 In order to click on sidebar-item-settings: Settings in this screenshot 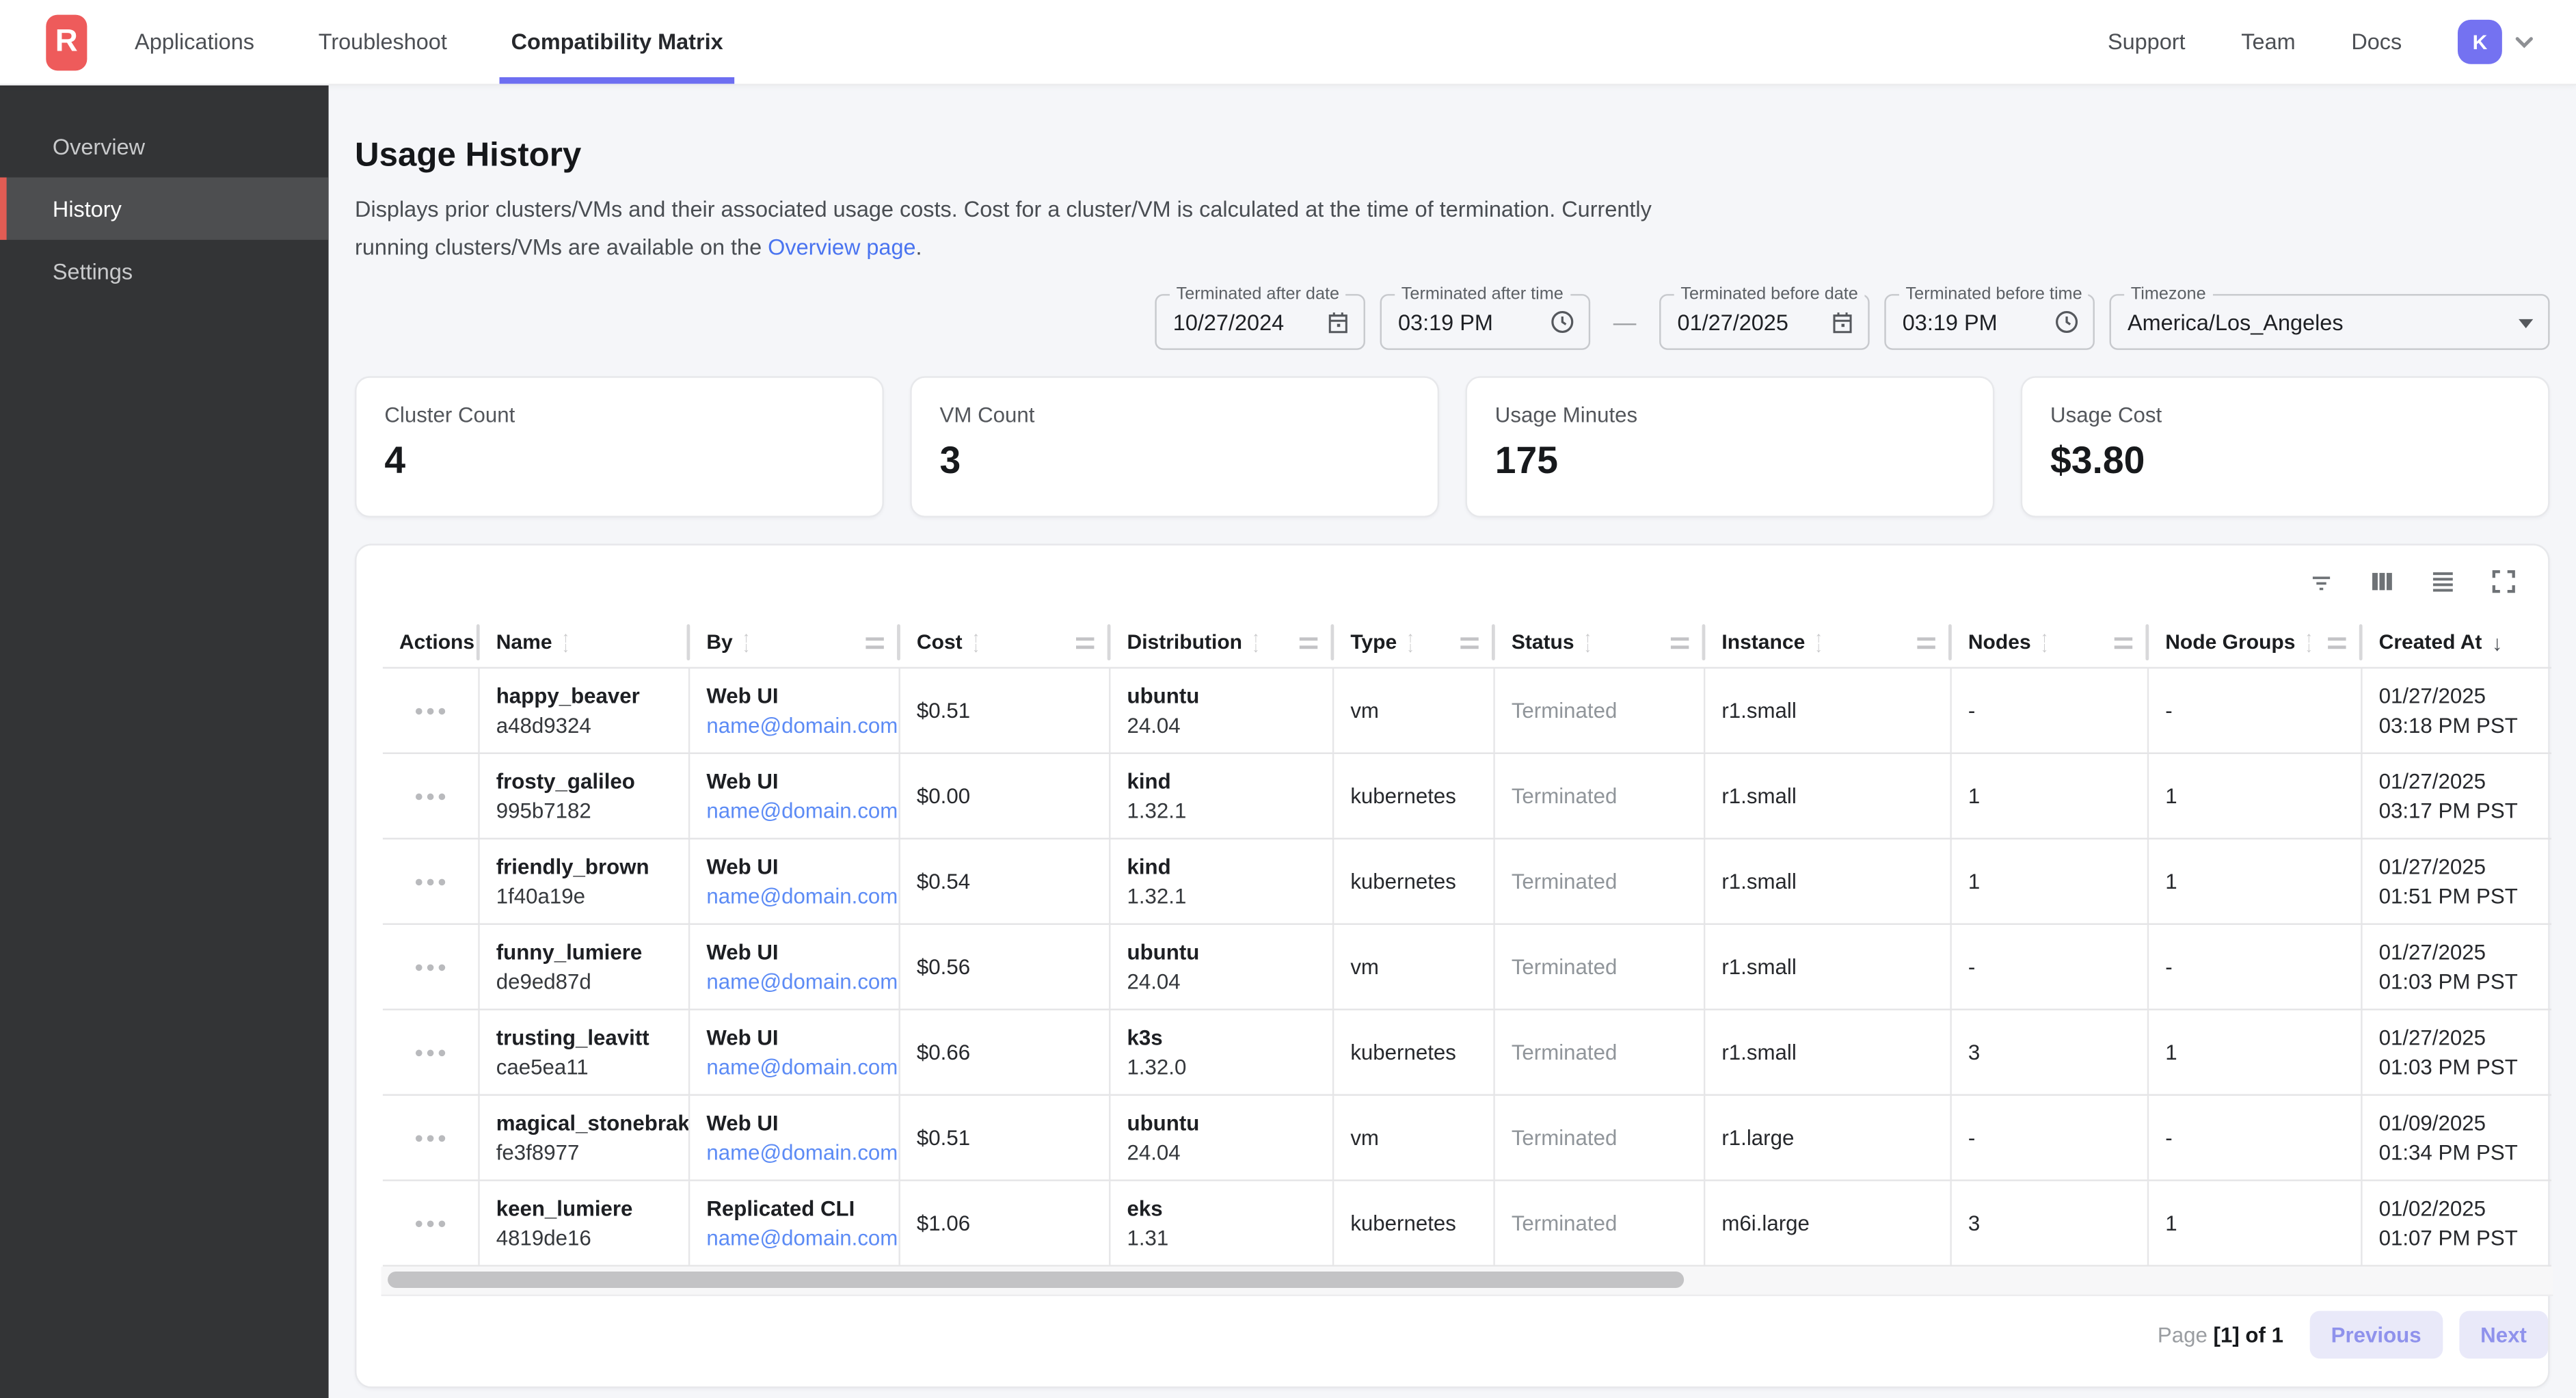, I will do `click(92, 271)`.